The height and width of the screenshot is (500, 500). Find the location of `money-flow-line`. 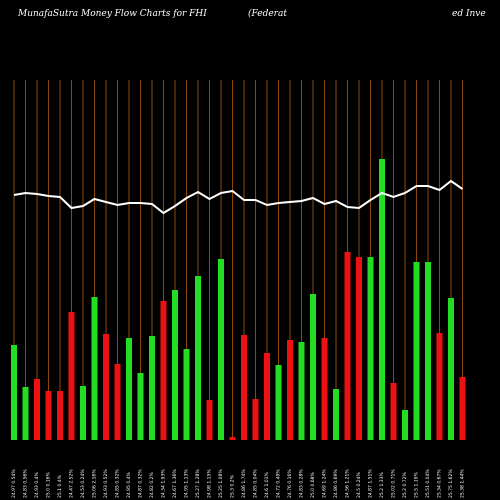

money-flow-line is located at coordinates (238, 197).